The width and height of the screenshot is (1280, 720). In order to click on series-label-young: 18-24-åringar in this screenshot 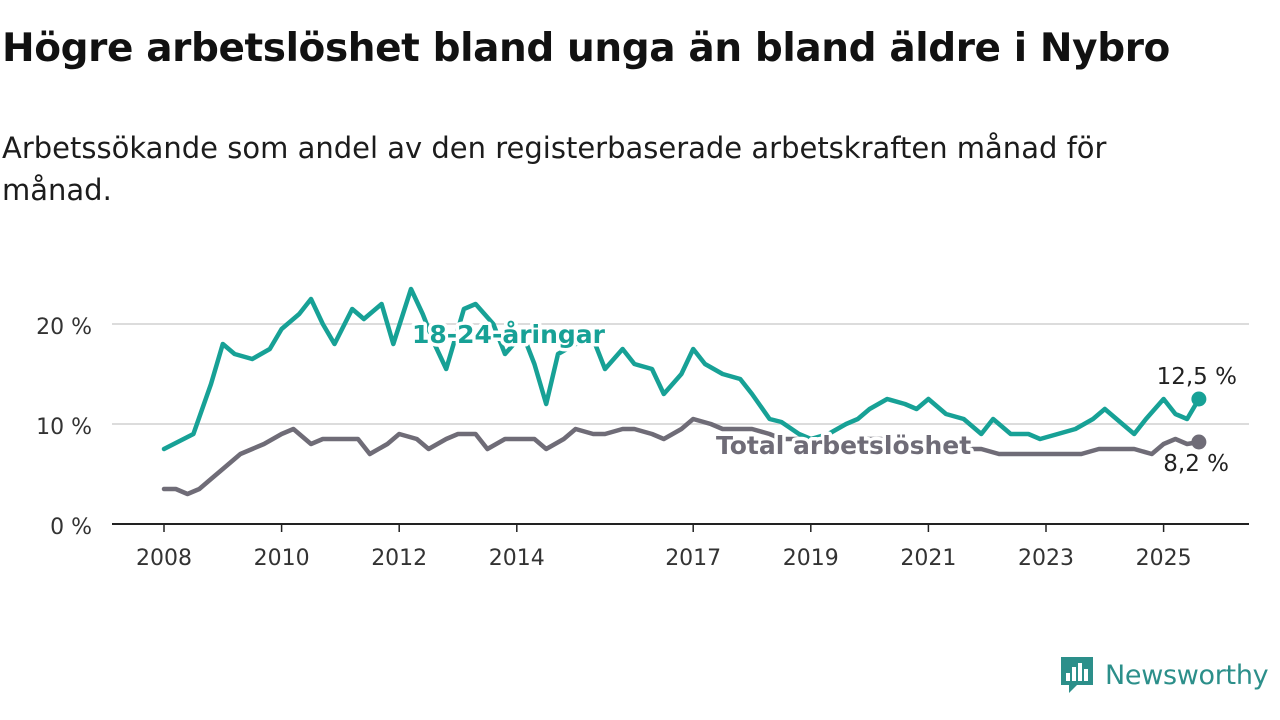, I will do `click(509, 334)`.